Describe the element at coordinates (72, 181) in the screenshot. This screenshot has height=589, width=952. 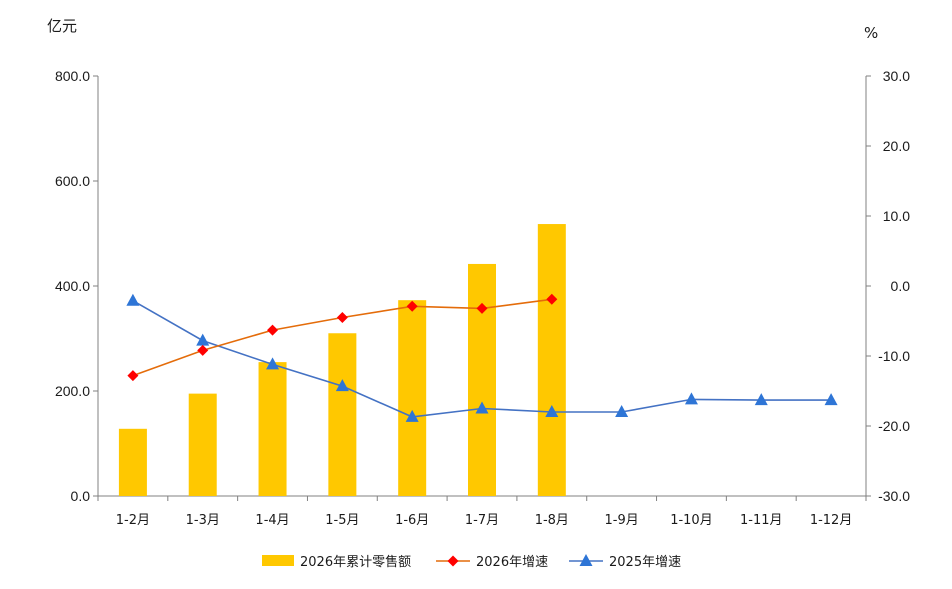
I see `left-tick-label: 600.0` at that location.